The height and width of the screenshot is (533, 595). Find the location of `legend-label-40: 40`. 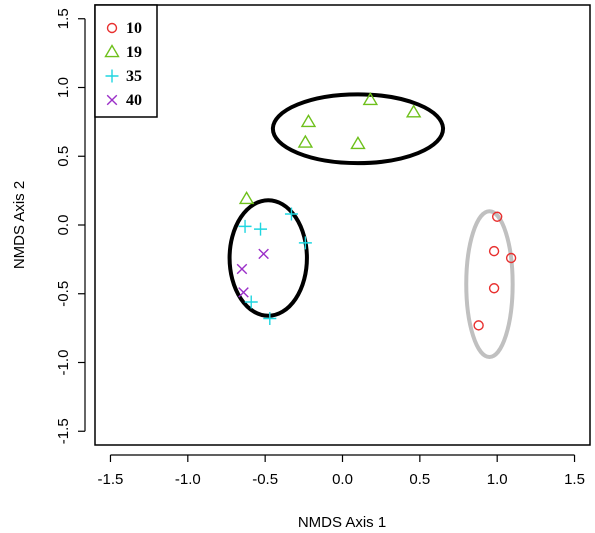

legend-label-40: 40 is located at coordinates (134, 100).